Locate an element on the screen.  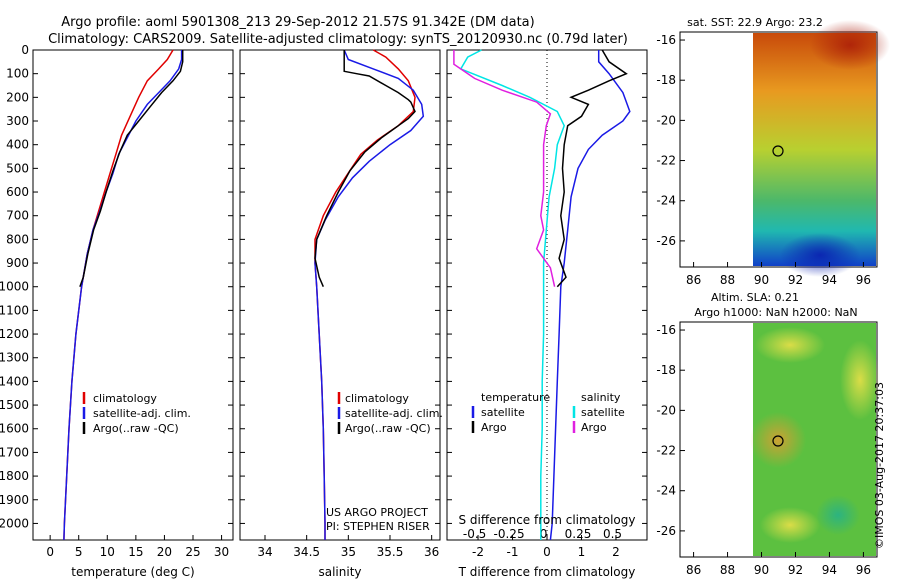
x-tick-label-t: 0 is located at coordinates (547, 552).